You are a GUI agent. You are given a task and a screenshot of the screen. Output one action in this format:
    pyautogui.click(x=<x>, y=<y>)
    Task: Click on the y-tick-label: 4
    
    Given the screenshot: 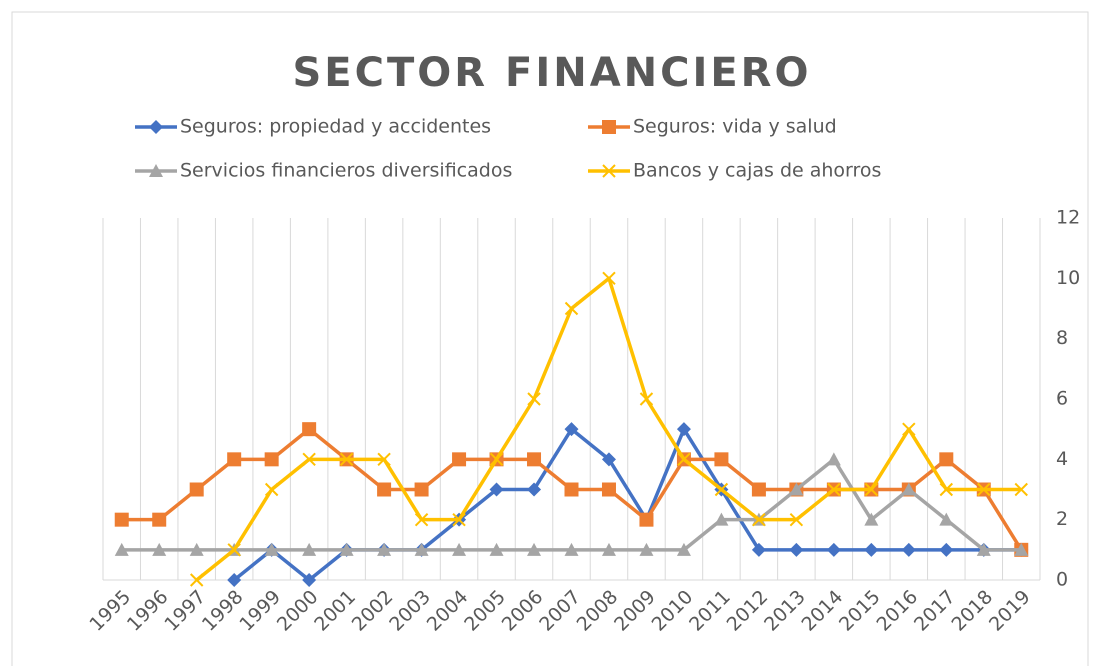 What is the action you would take?
    pyautogui.click(x=1062, y=459)
    